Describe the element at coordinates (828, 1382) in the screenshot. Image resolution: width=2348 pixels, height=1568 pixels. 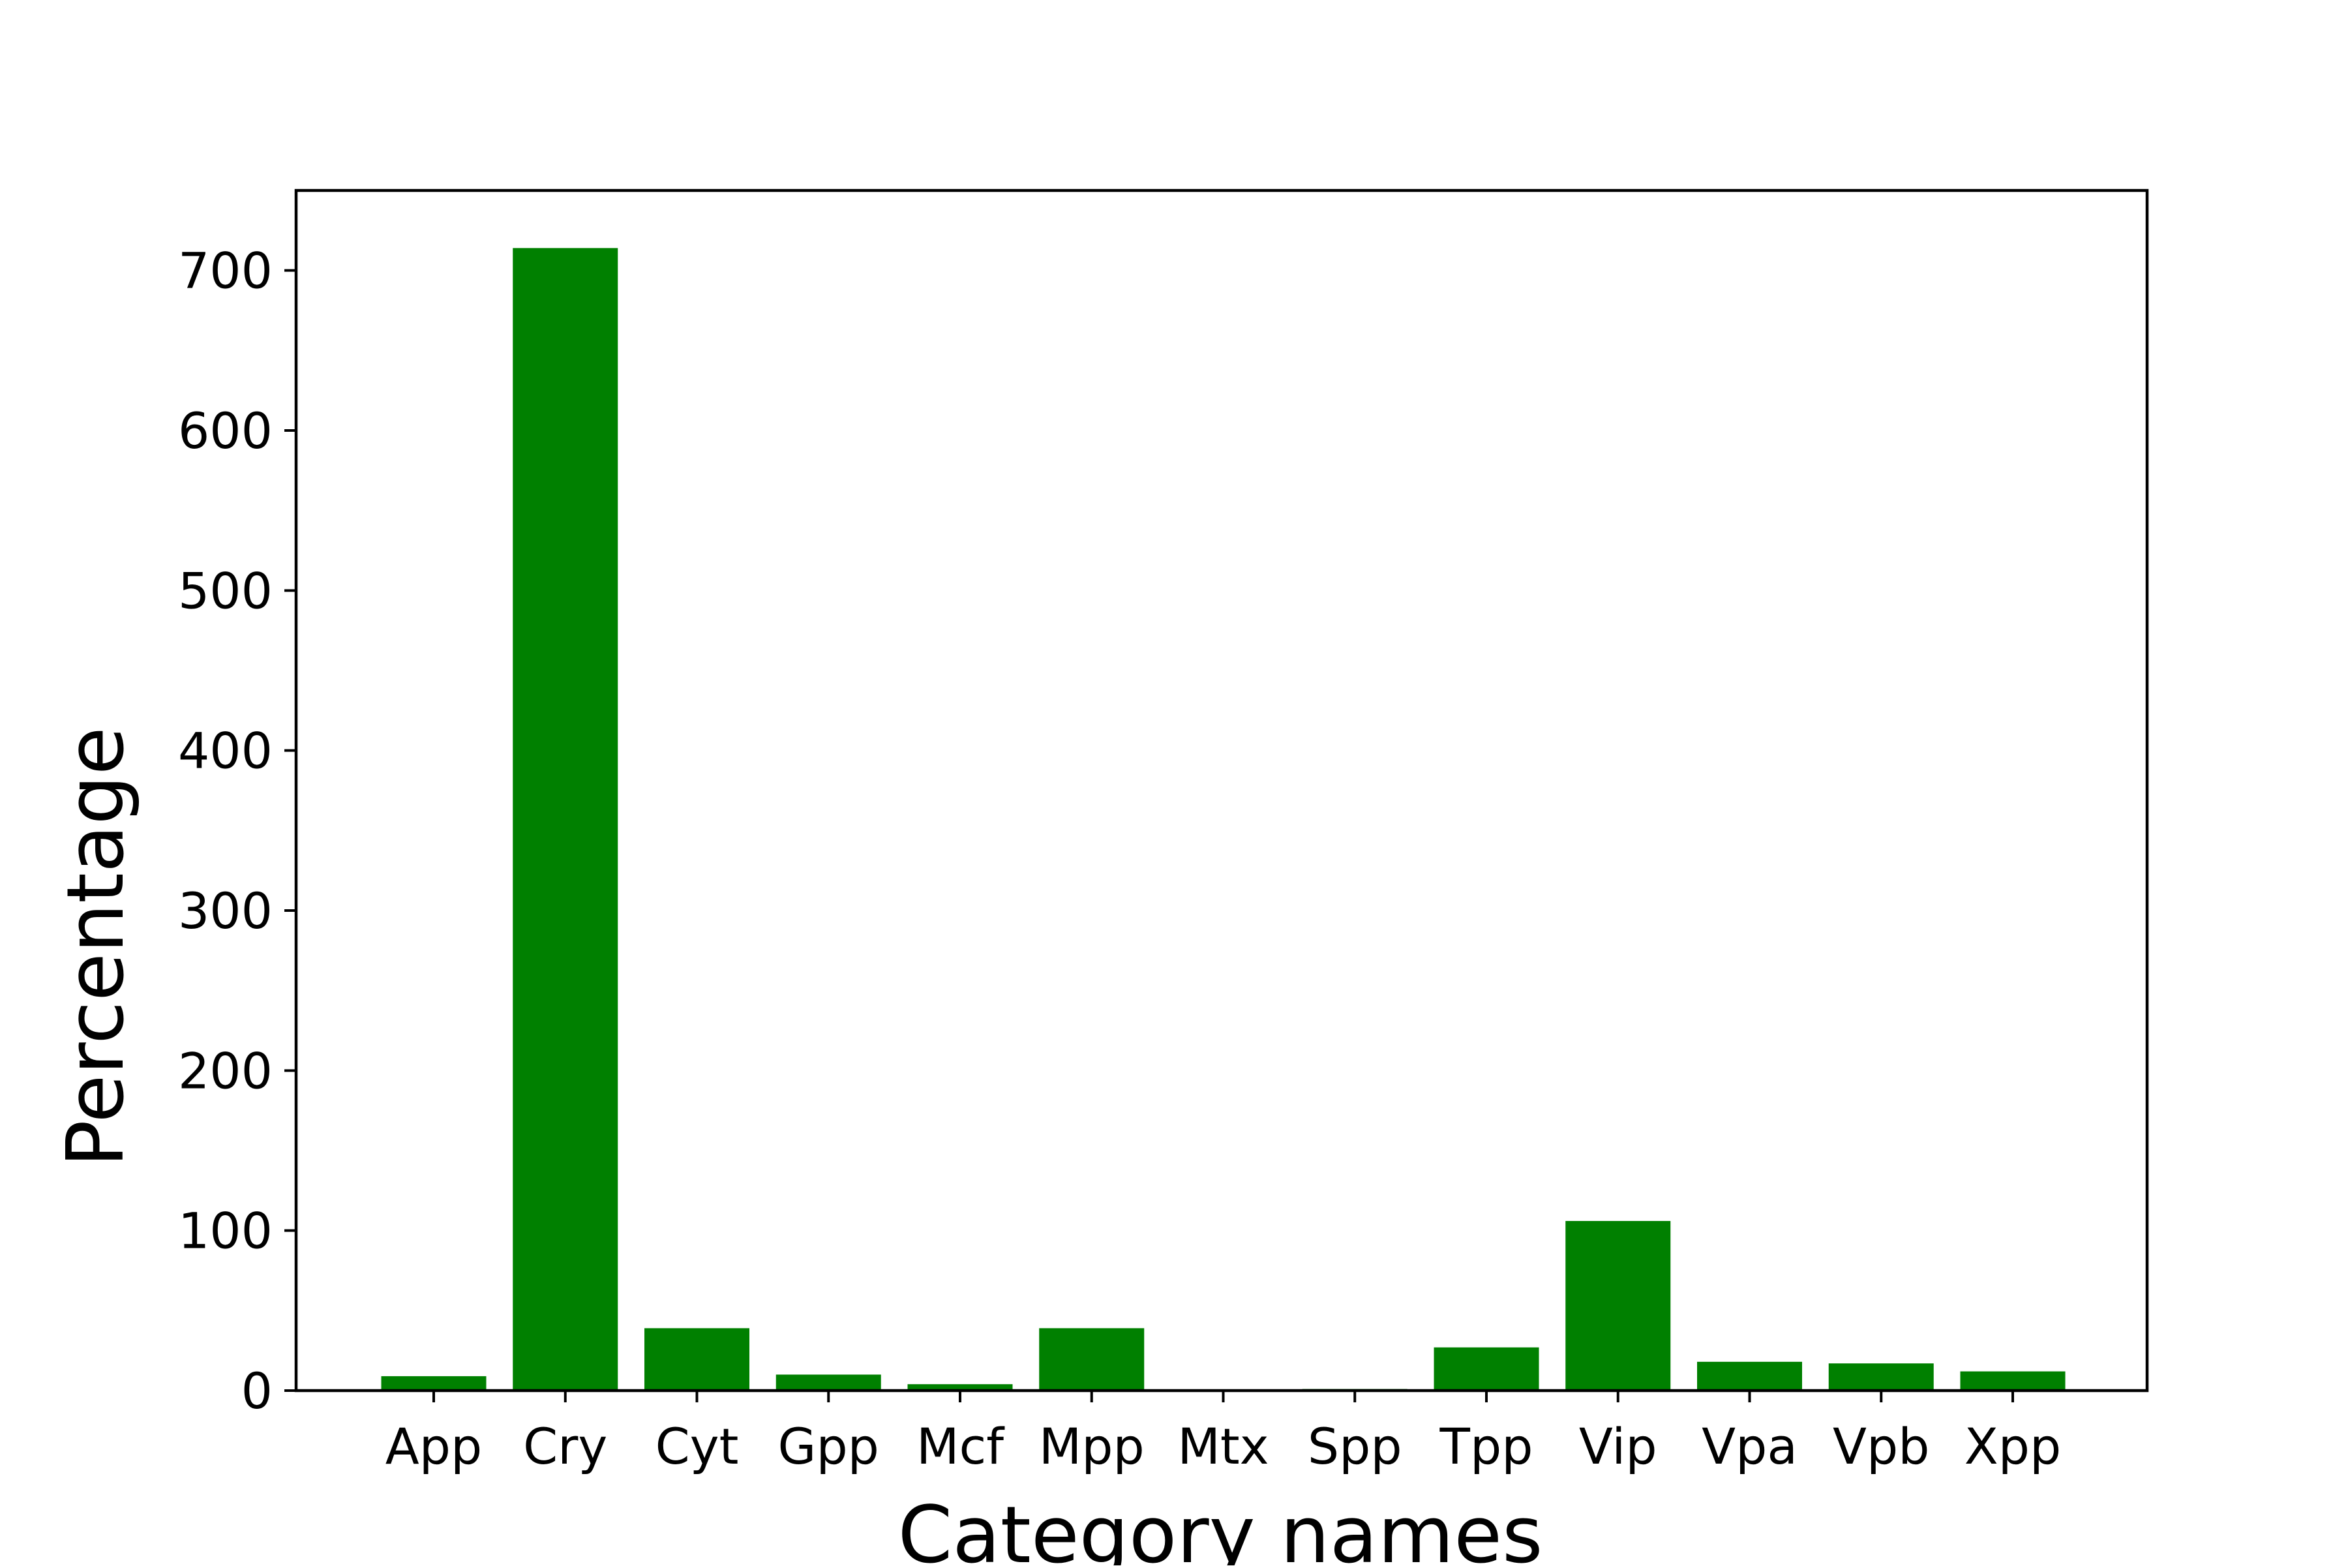
I see `bar-gpp` at that location.